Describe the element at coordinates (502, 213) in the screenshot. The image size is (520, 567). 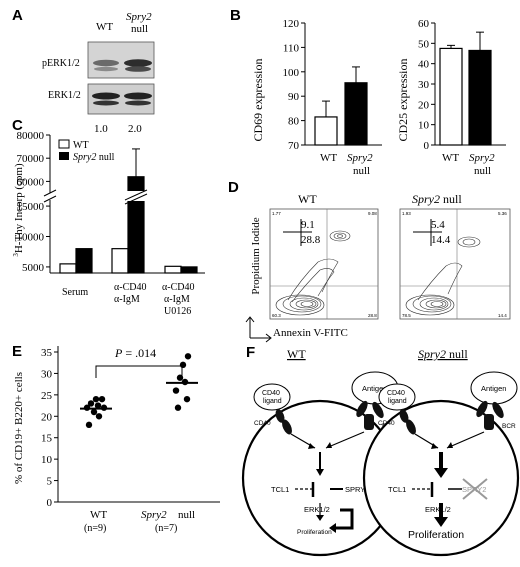
I see `flow-null-ur: 5.36` at that location.